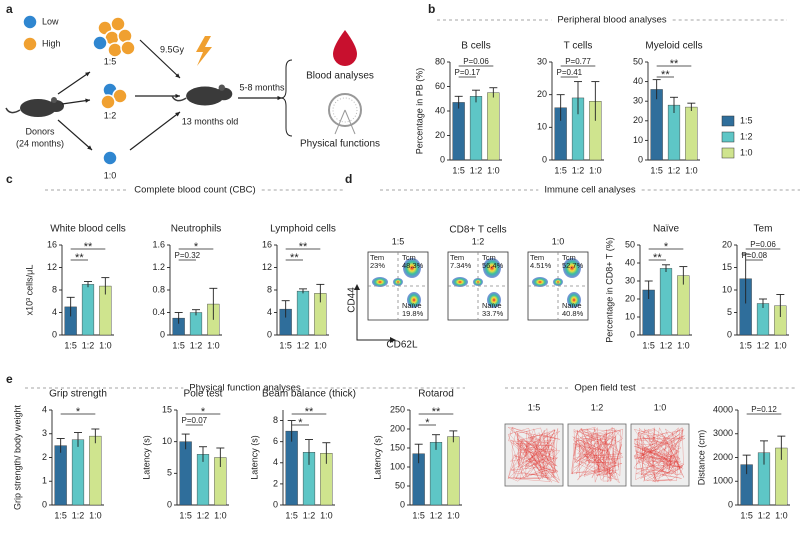 This screenshot has width=800, height=533. What do you see at coordinates (44, 457) in the screenshot?
I see `y-tick-label: 2` at bounding box center [44, 457].